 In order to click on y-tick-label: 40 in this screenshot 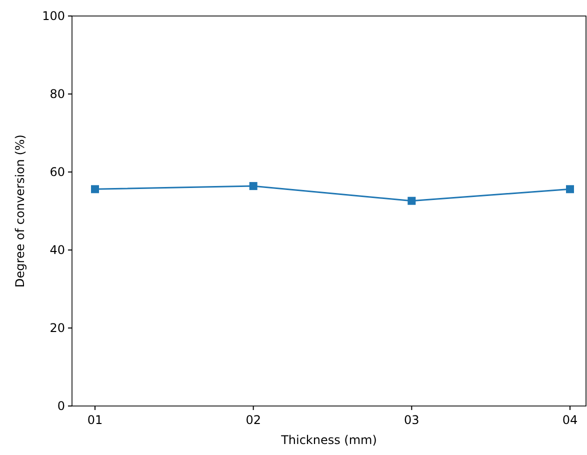, I will do `click(57, 250)`.